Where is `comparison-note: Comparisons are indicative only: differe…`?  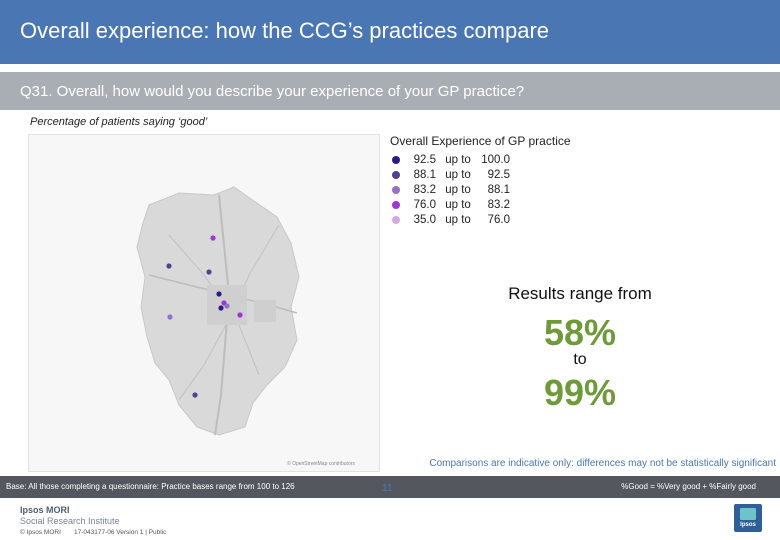 comparison-note: Comparisons are indicative only: differe… is located at coordinates (602, 463).